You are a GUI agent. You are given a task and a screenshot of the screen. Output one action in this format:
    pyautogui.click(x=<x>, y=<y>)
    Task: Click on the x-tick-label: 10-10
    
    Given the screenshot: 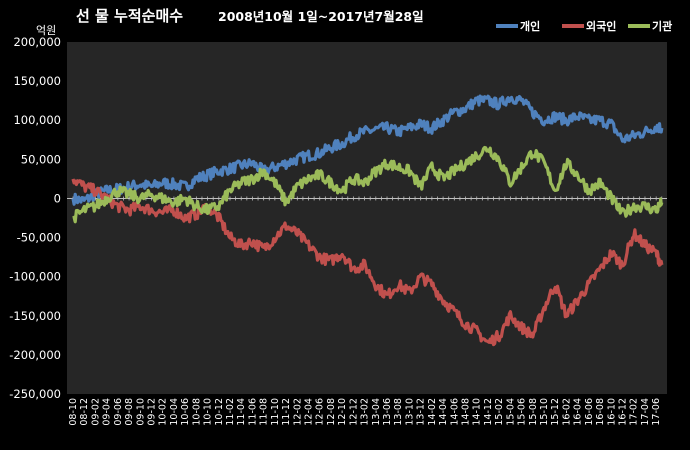 What is the action you would take?
    pyautogui.click(x=208, y=412)
    